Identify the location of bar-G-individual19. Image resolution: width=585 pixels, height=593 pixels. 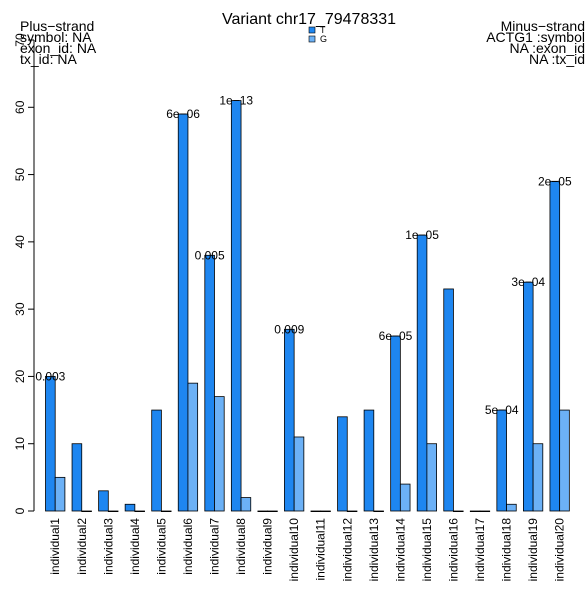
(538, 477).